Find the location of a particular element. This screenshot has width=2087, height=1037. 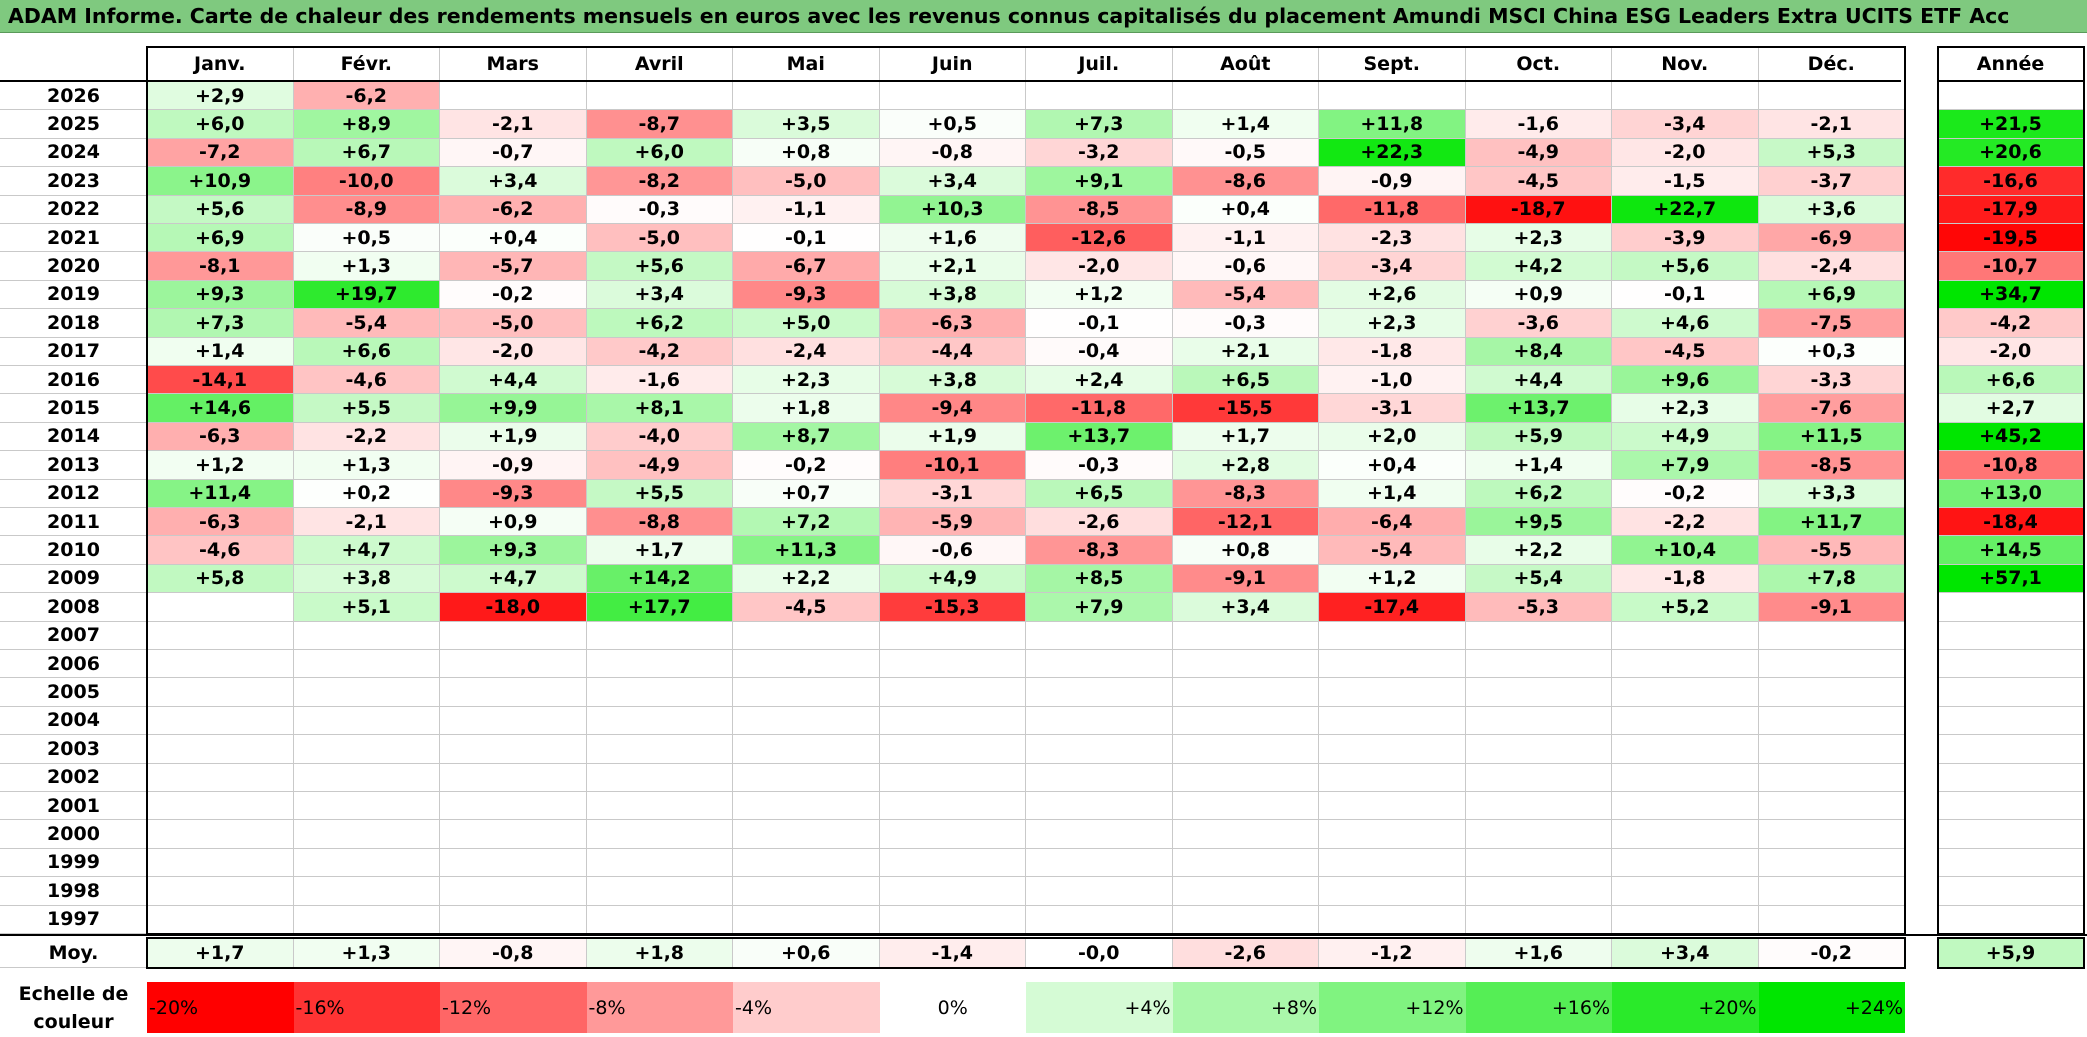

heatmap-cell: -1,8 is located at coordinates (1685, 579).